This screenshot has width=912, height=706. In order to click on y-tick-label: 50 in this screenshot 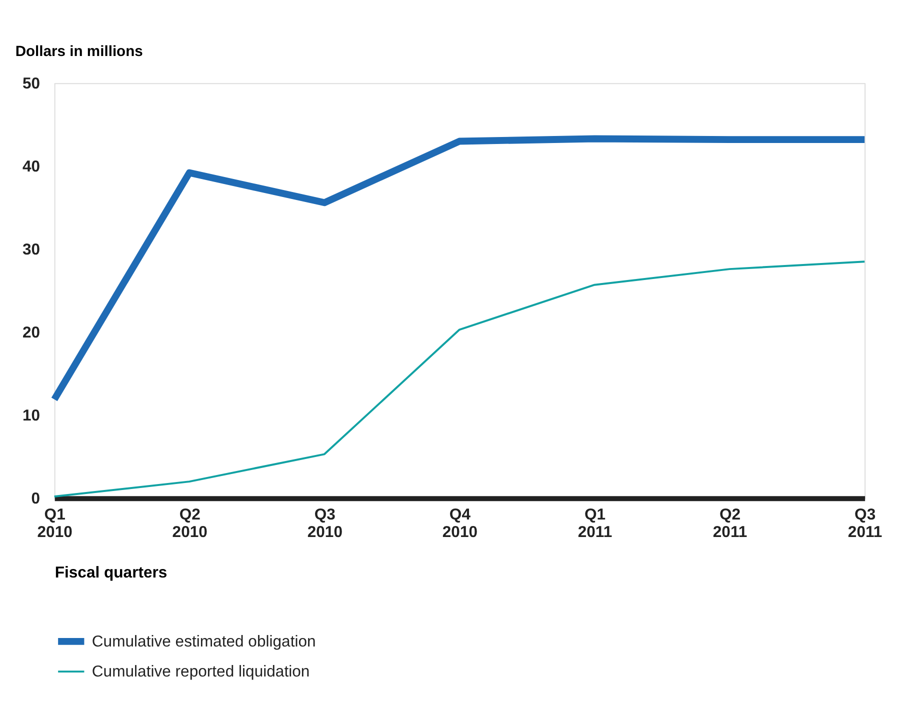, I will do `click(31, 84)`.